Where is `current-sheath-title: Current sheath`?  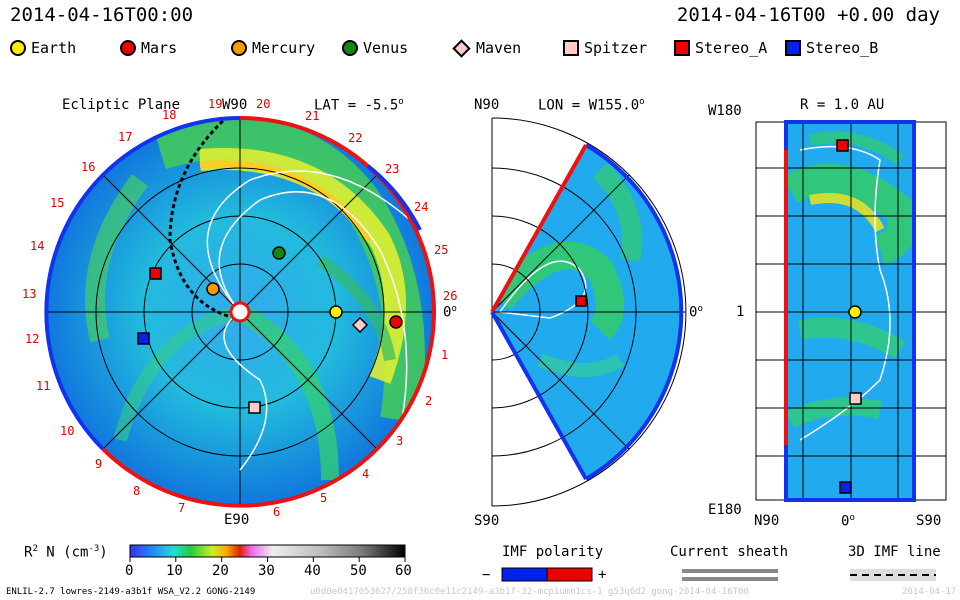
current-sheath-title: Current sheath is located at coordinates (729, 552).